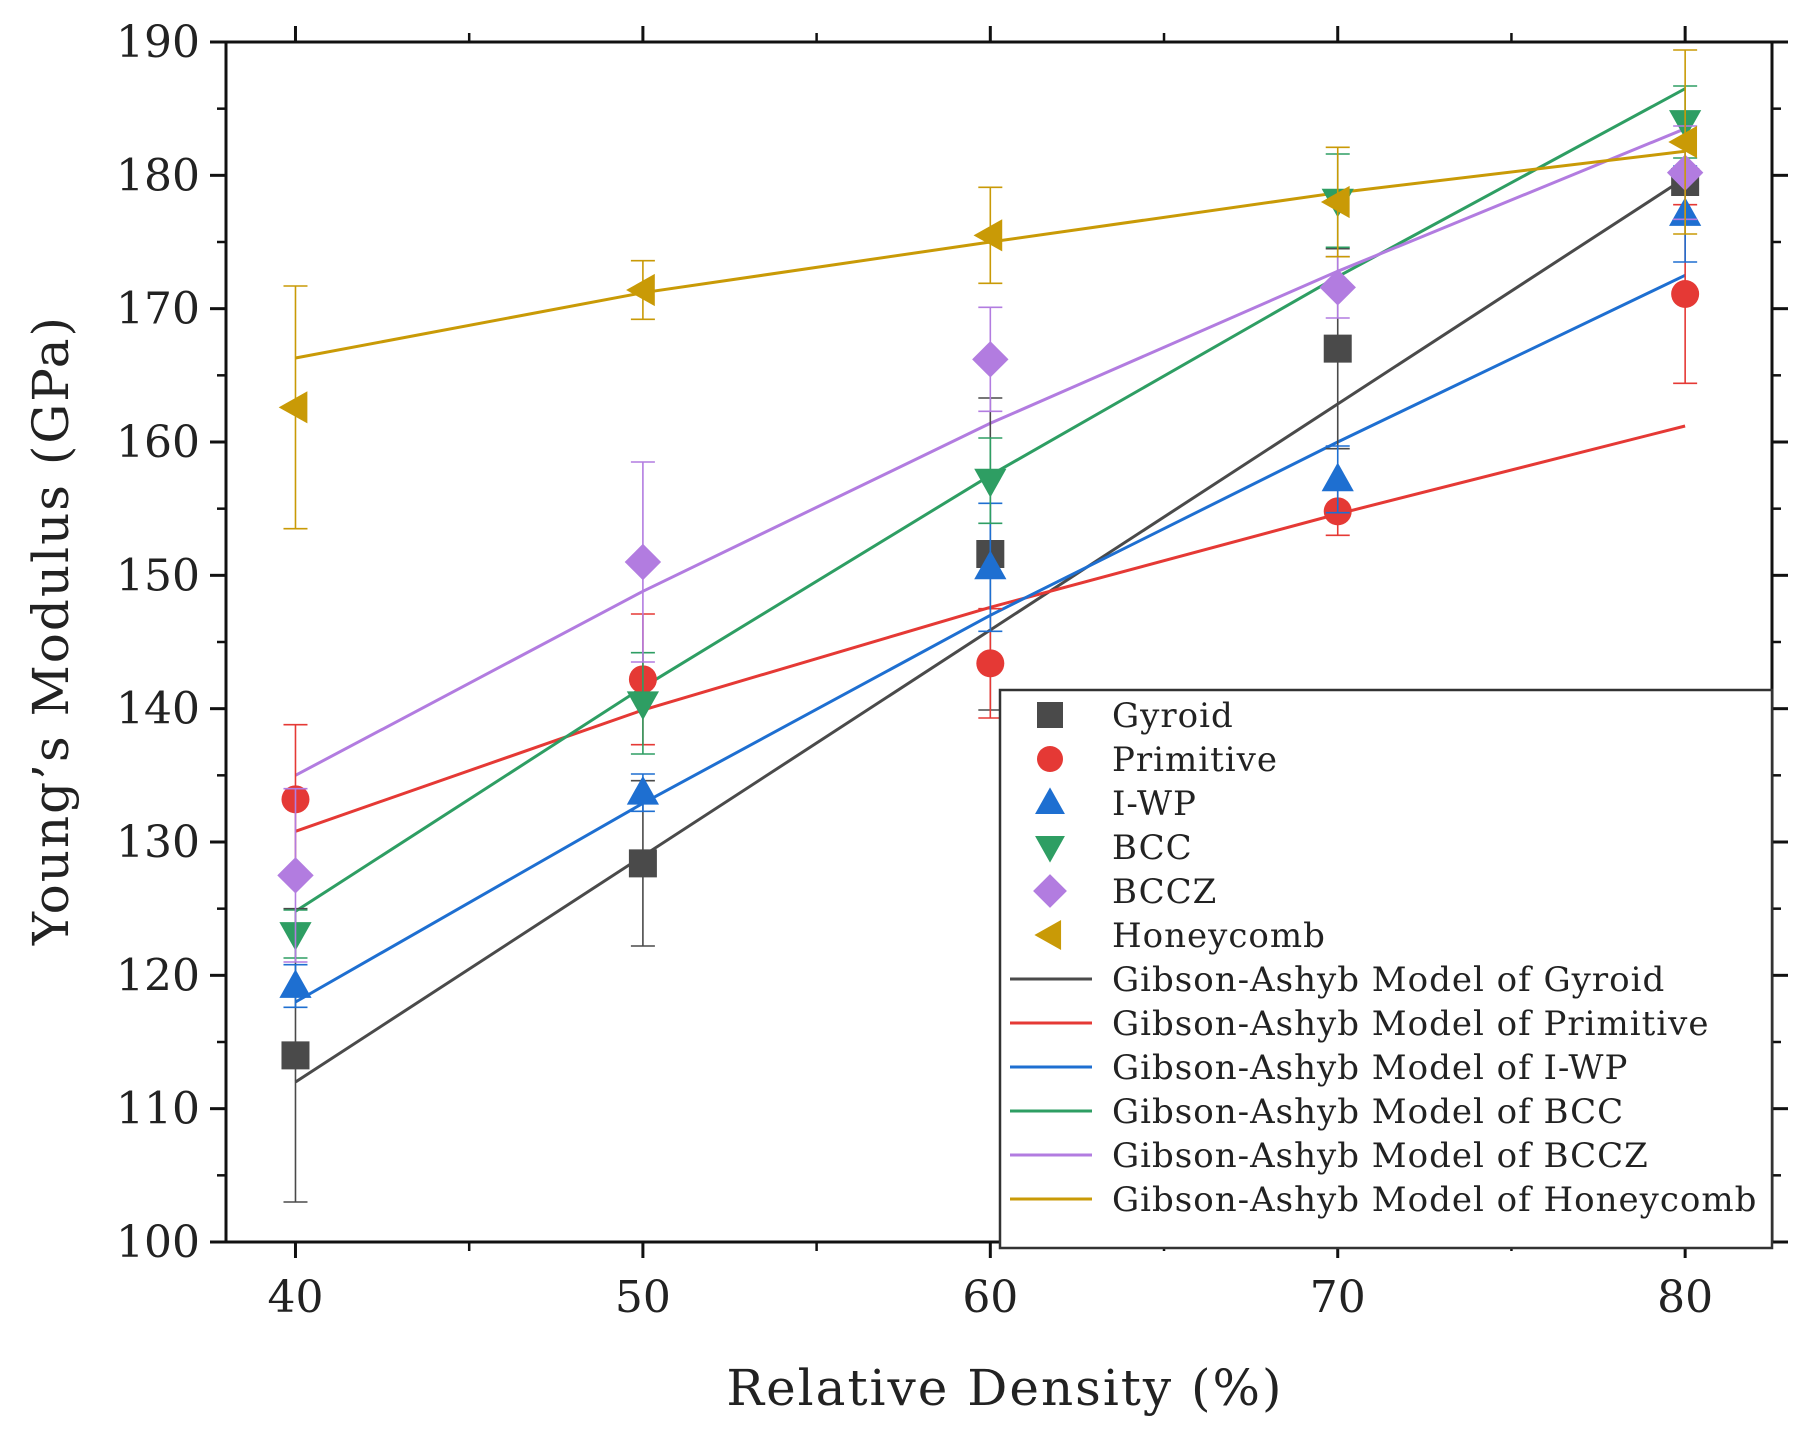 The width and height of the screenshot is (1819, 1435). What do you see at coordinates (1219, 936) in the screenshot?
I see `legend-label-honeycomb: Honeycomb` at bounding box center [1219, 936].